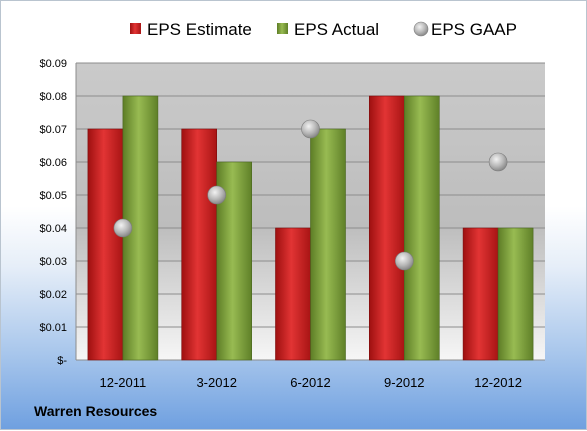 The image size is (587, 431). Describe the element at coordinates (336, 29) in the screenshot. I see `legend-label: EPS Actual` at that location.